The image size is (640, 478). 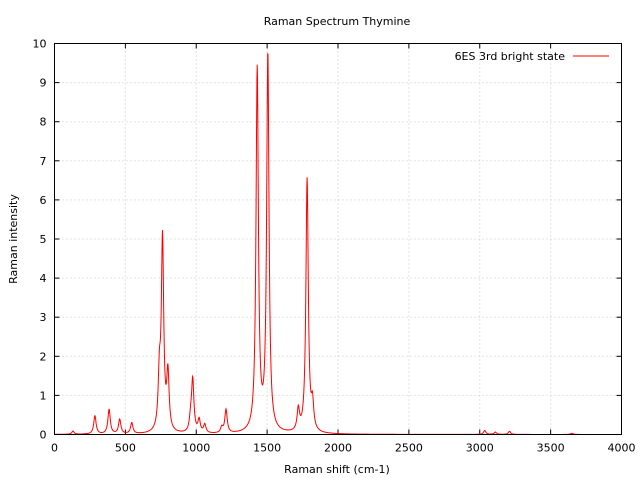 What do you see at coordinates (43, 83) in the screenshot?
I see `y-tick-label: 9` at bounding box center [43, 83].